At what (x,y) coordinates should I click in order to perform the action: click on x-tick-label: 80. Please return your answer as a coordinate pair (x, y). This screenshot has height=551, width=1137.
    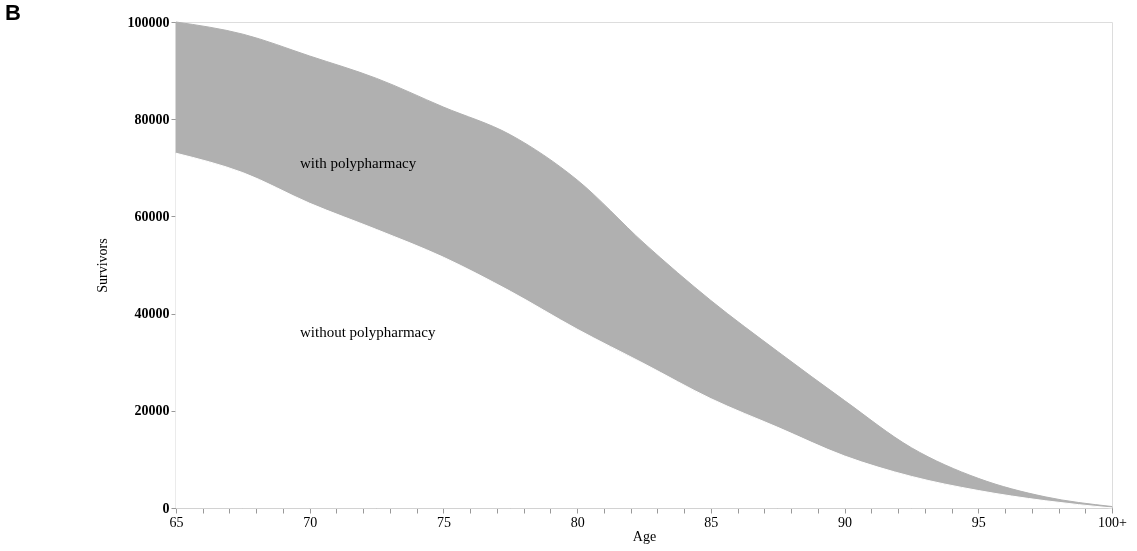
    Looking at the image, I should click on (577, 522).